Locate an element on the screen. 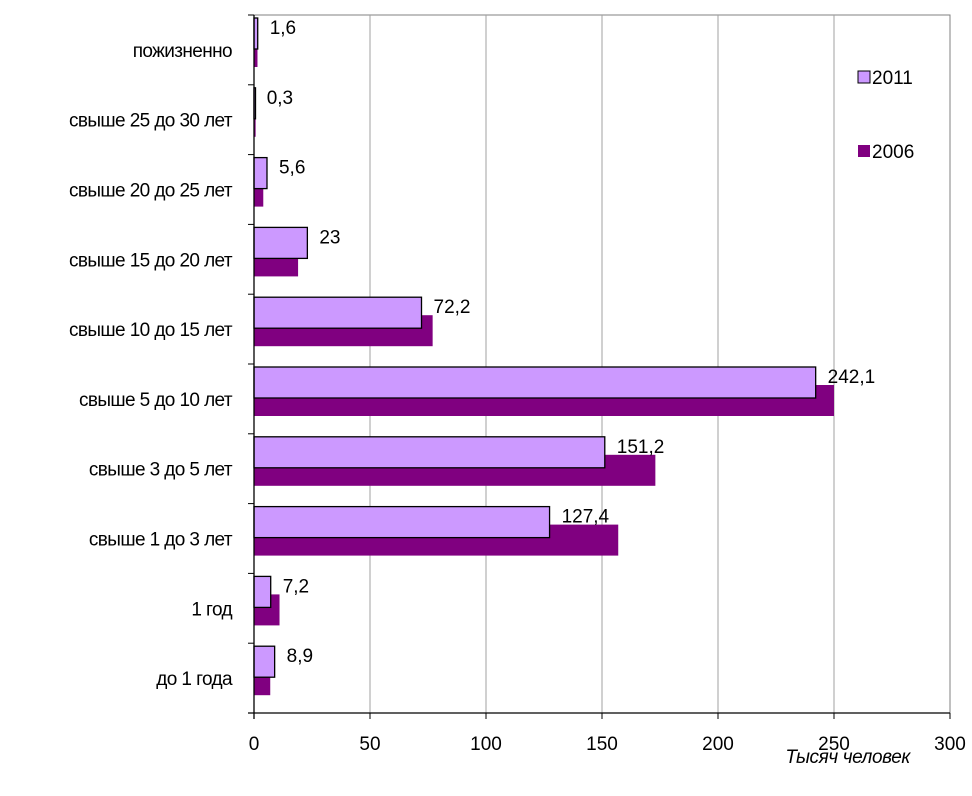 The image size is (972, 796). category-label-4: свыше 10 до 15 лет is located at coordinates (151, 330).